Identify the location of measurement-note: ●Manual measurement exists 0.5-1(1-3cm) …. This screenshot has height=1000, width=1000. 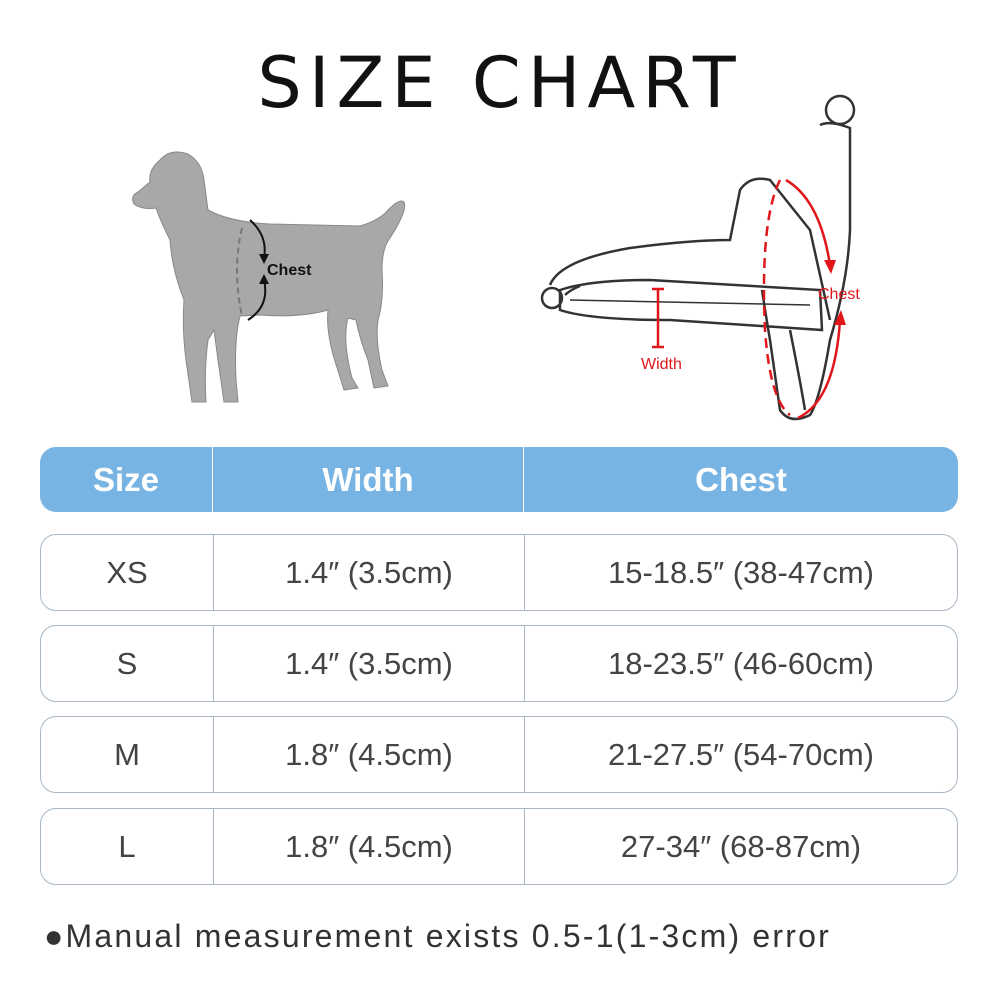
(437, 936).